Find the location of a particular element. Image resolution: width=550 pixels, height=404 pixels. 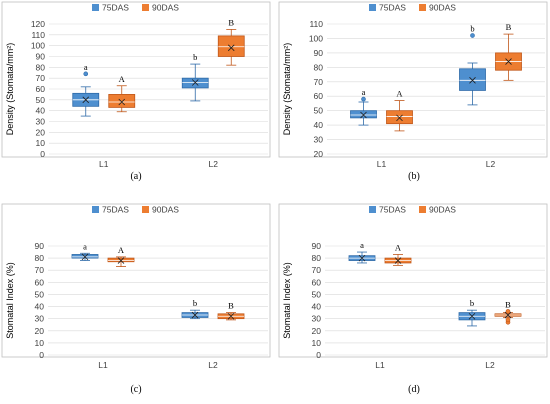

y-tick-label: 110 is located at coordinates (316, 24).